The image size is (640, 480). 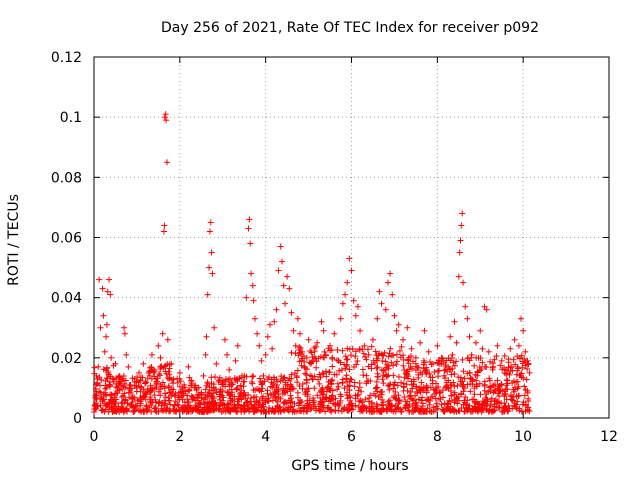 What do you see at coordinates (77, 419) in the screenshot?
I see `y-tick-label: 0` at bounding box center [77, 419].